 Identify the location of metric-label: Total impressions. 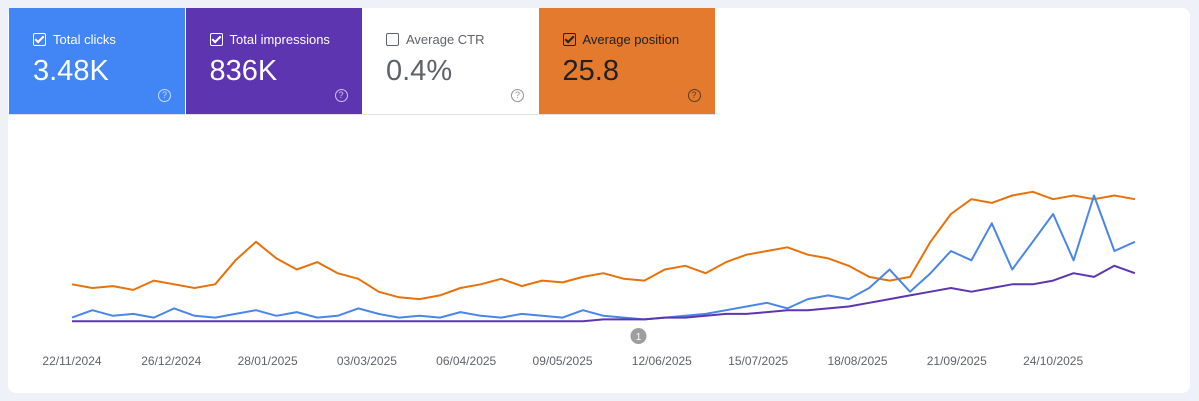
(279, 39).